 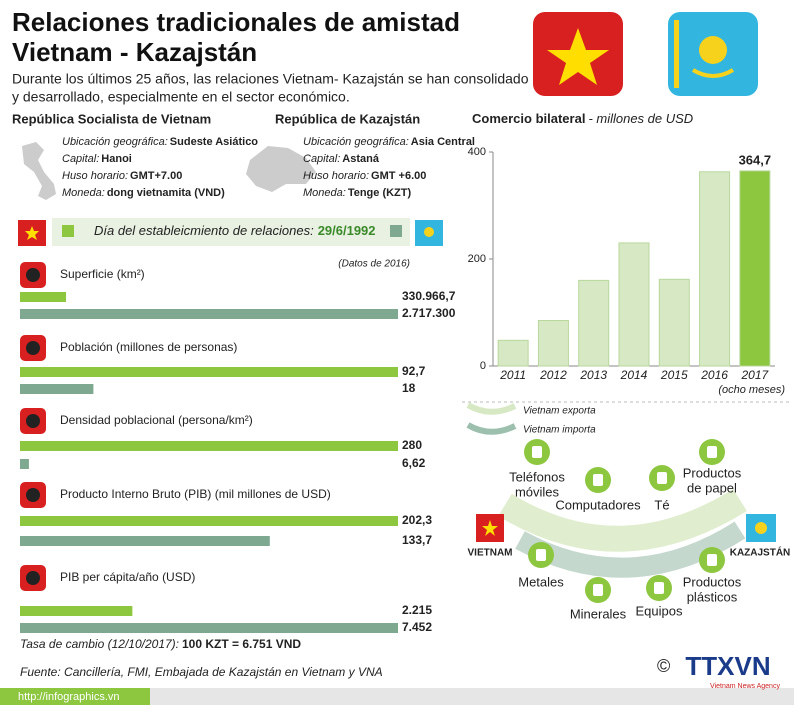 What do you see at coordinates (559, 411) in the screenshot?
I see `trade-legend: Vietnam exporta` at bounding box center [559, 411].